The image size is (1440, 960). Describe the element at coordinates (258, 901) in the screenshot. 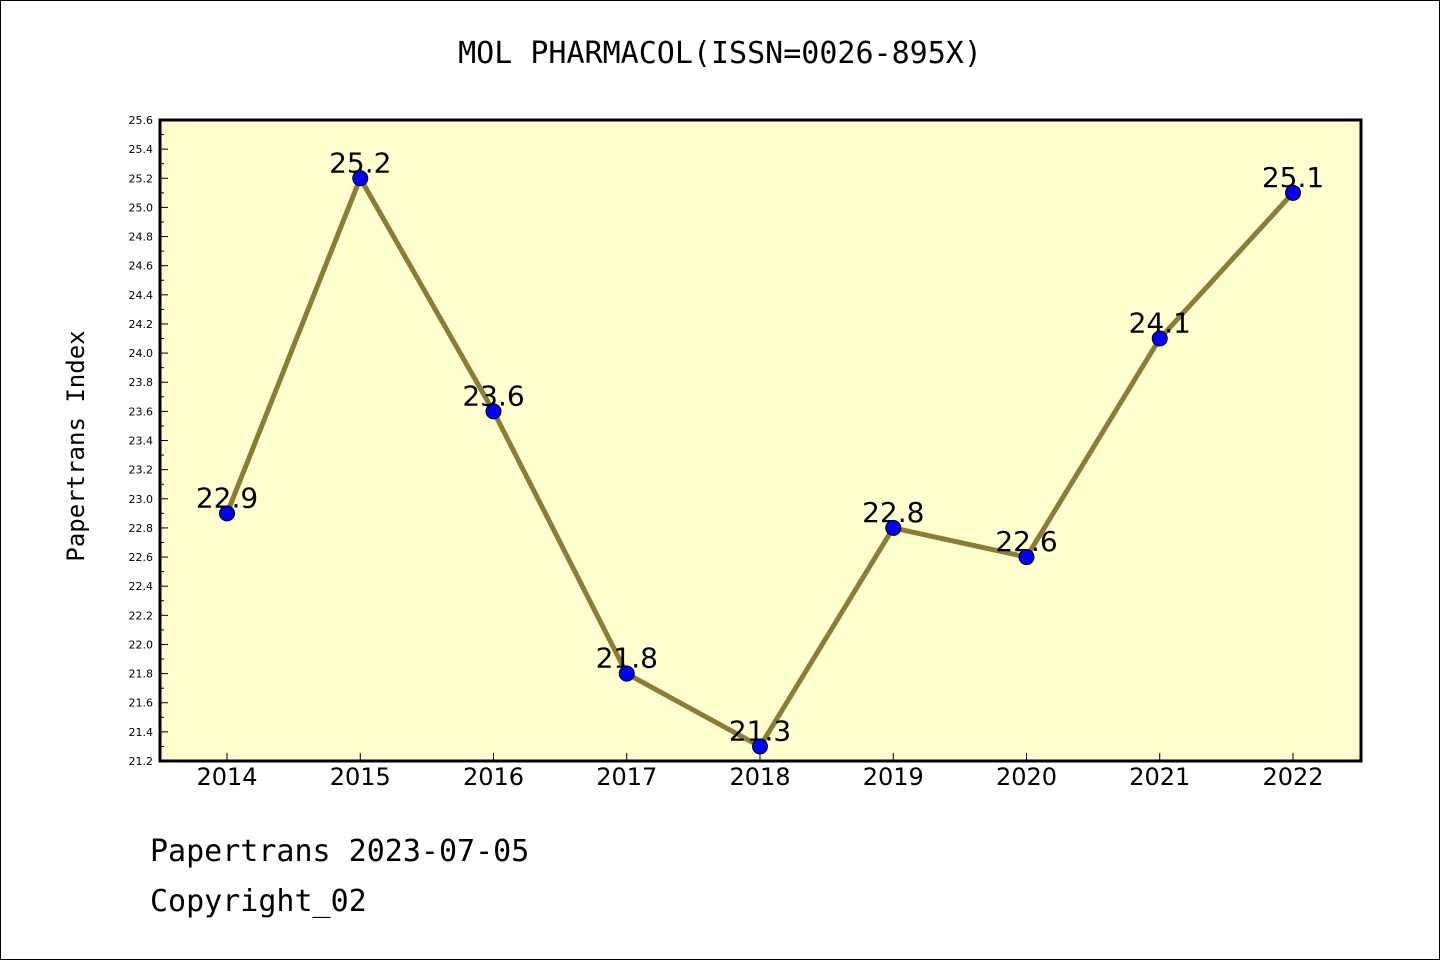

I see `footer-copyright: Copyright_02` at that location.